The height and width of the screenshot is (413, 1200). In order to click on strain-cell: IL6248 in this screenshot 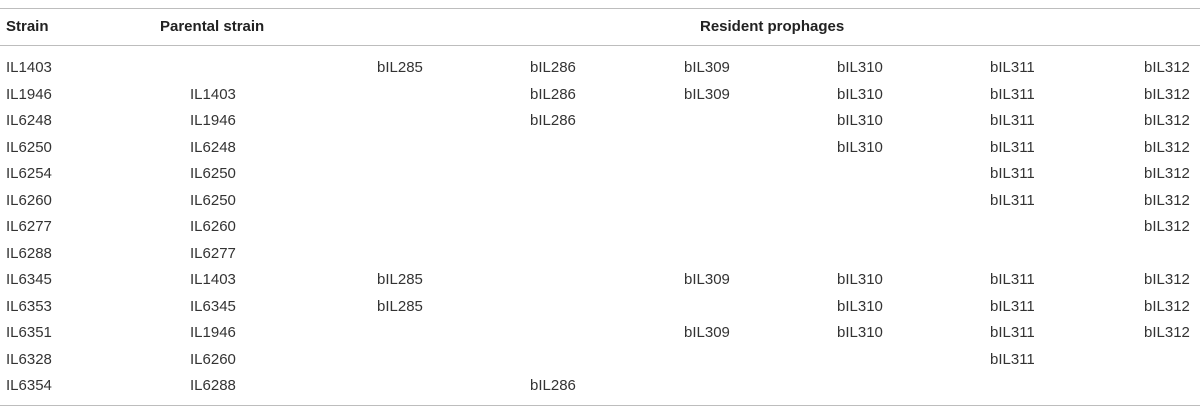, I will do `click(29, 120)`.